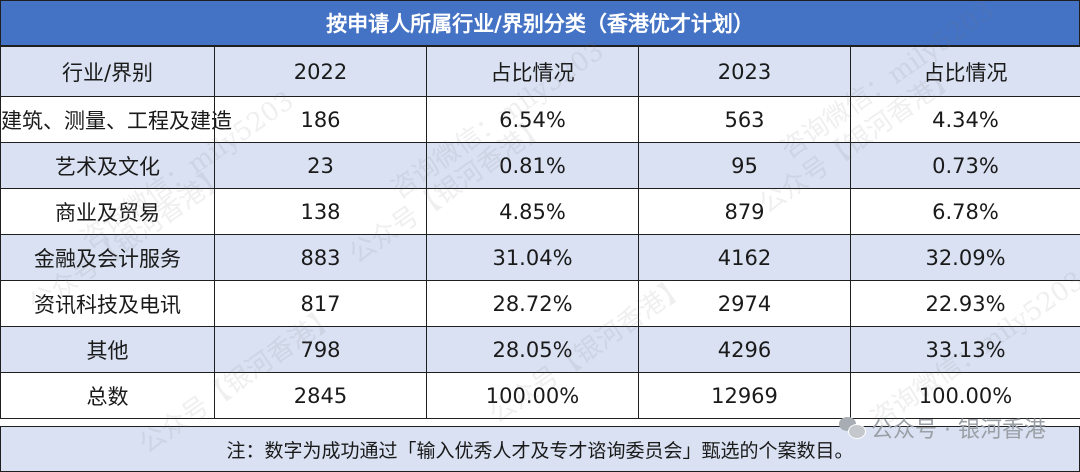 This screenshot has height=472, width=1080. I want to click on share-2023-cell: 4.34%, so click(965, 119).